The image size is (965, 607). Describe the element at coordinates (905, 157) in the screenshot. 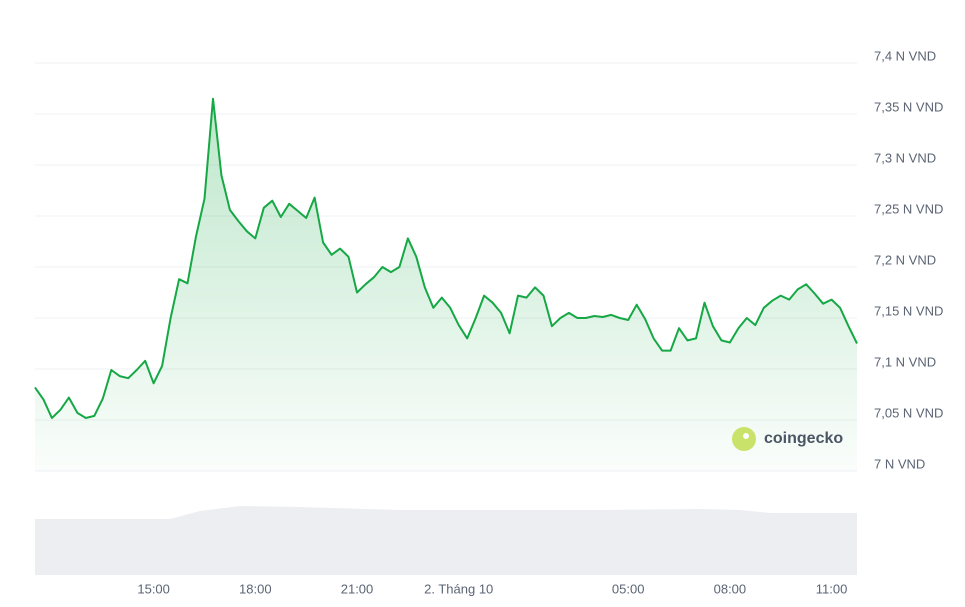

I see `y-tick-label: 7,3 N VND` at that location.